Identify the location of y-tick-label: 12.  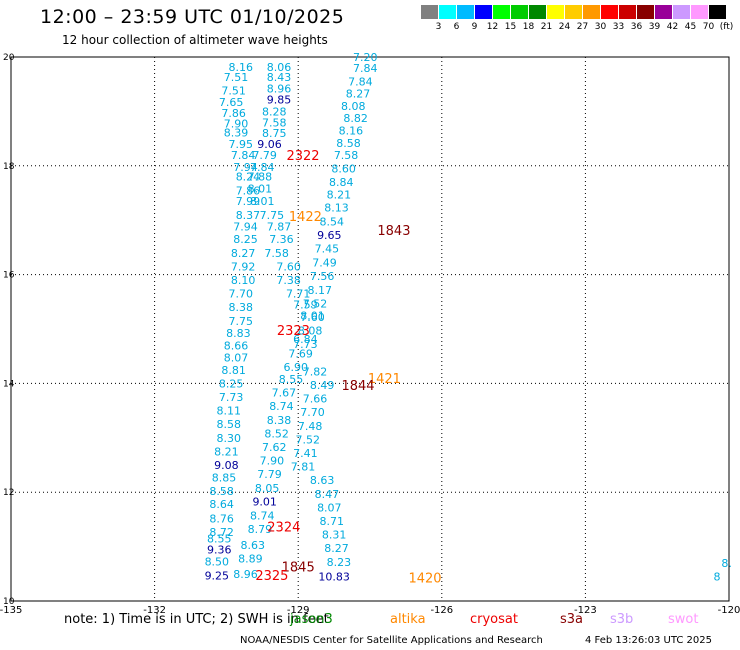
(8, 493).